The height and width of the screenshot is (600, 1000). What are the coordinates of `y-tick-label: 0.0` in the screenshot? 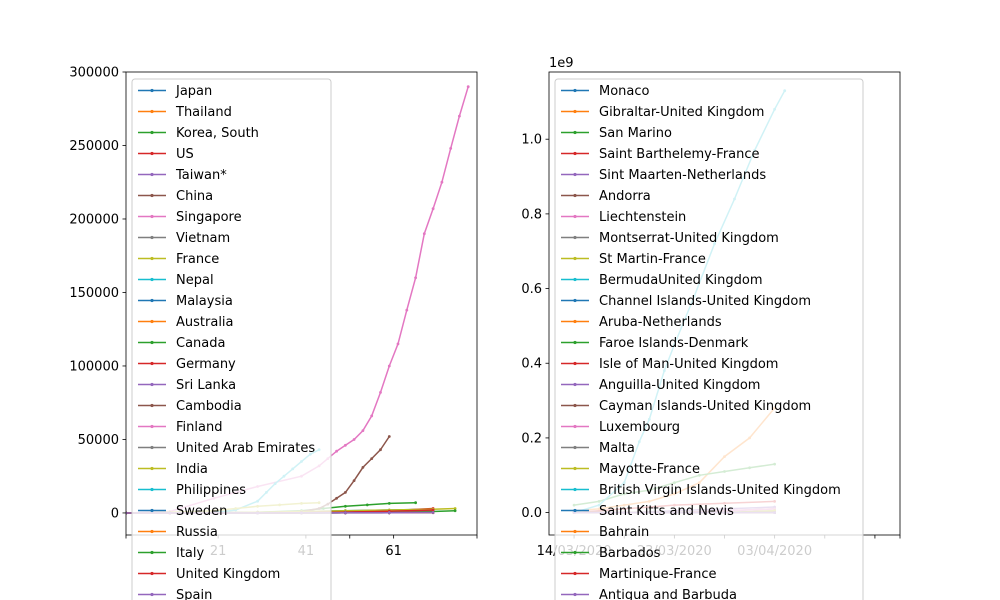 It's located at (531, 513).